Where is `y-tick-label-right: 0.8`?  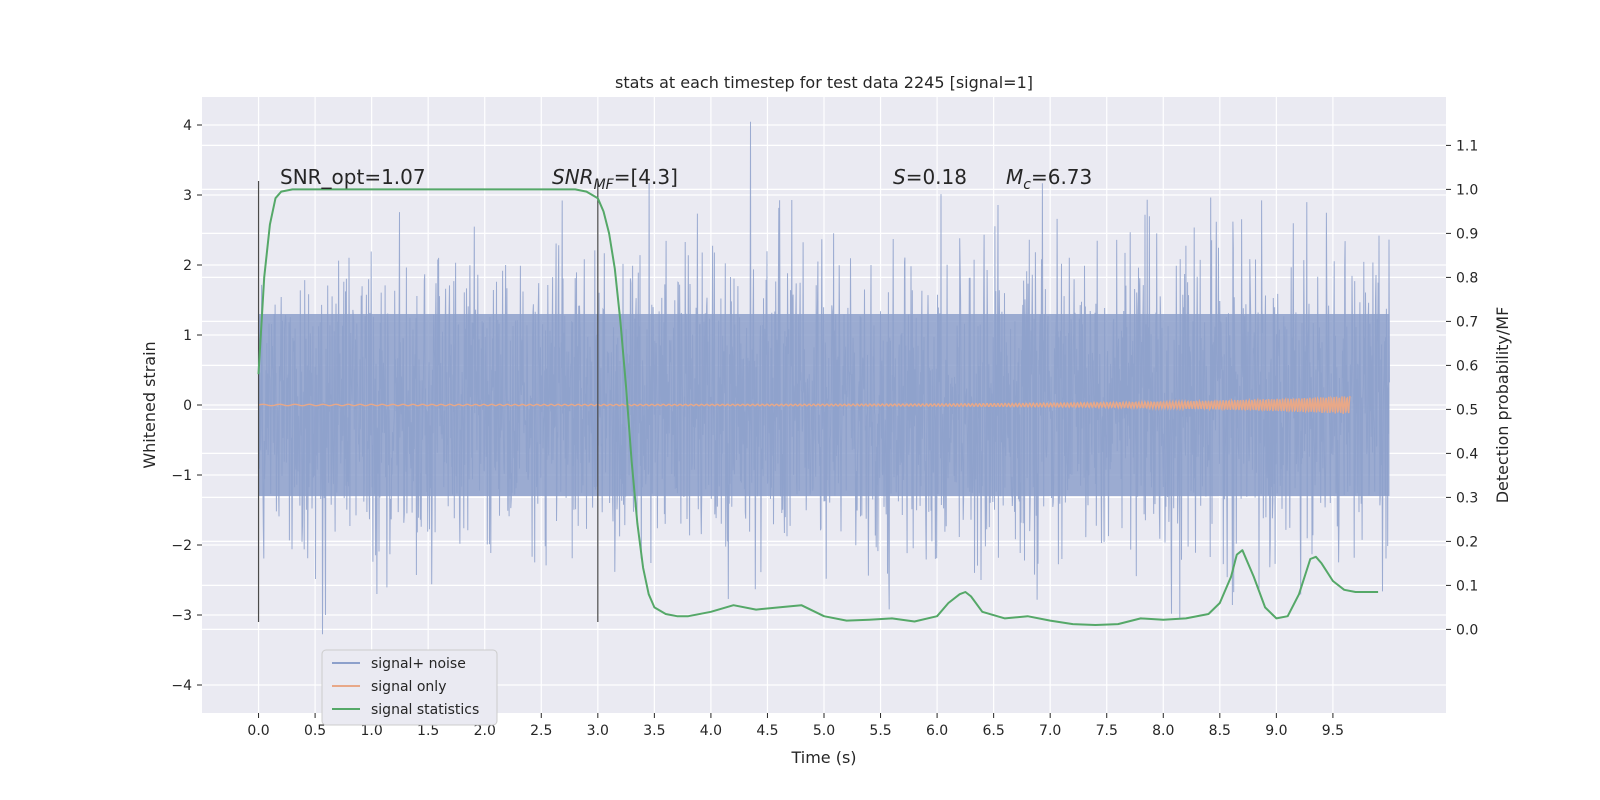
y-tick-label-right: 0.8 is located at coordinates (1467, 278).